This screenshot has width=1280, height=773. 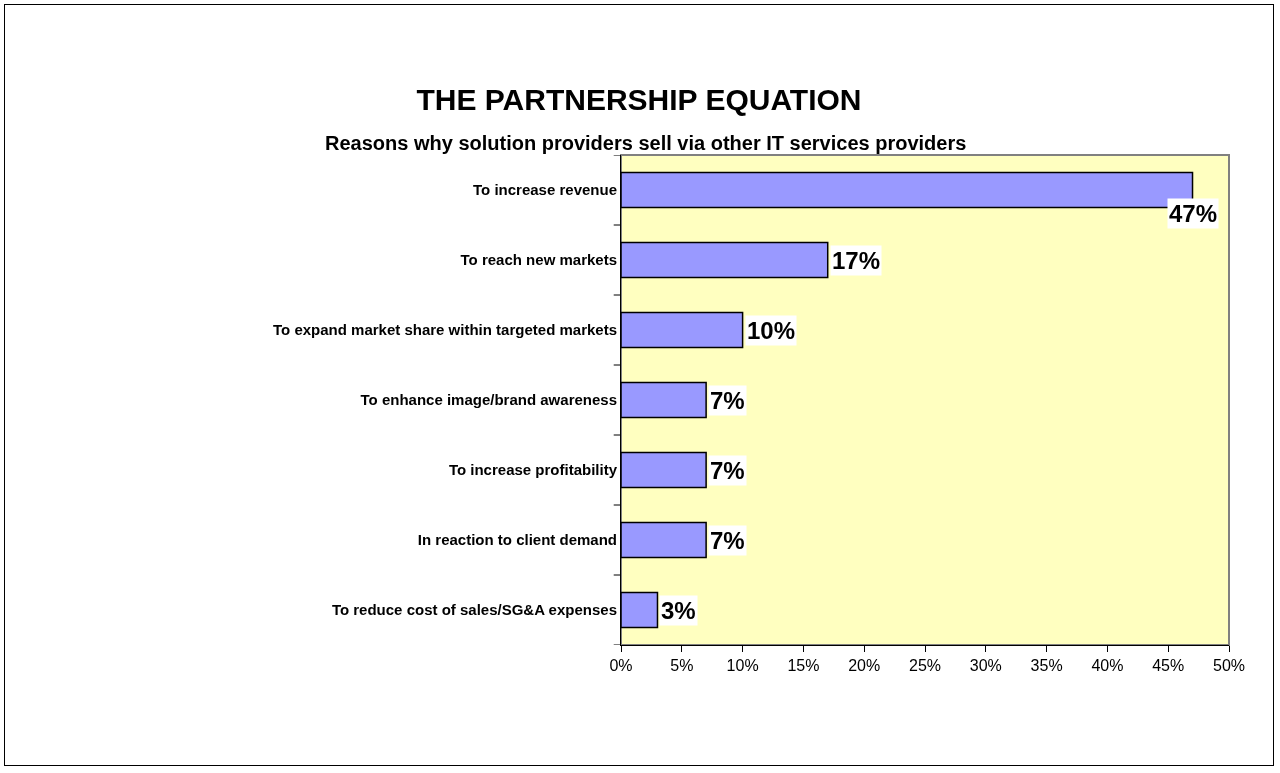 I want to click on x-tick-label: 30%, so click(x=985, y=666).